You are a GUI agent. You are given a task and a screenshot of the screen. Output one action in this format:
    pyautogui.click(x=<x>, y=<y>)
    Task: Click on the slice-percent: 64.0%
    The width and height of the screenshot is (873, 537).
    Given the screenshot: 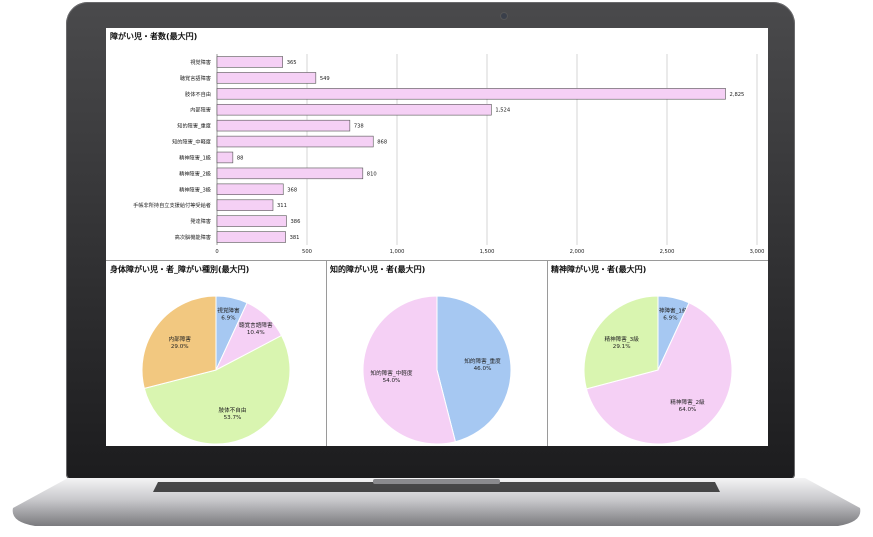 What is the action you would take?
    pyautogui.click(x=688, y=410)
    